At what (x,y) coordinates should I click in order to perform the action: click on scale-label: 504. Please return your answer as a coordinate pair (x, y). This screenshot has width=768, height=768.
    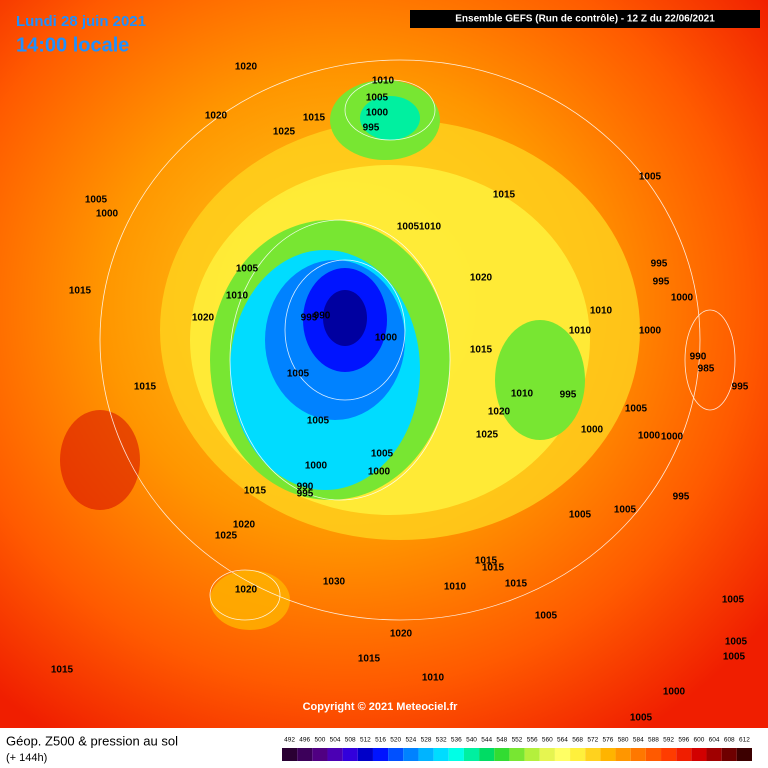
    Looking at the image, I should click on (335, 740).